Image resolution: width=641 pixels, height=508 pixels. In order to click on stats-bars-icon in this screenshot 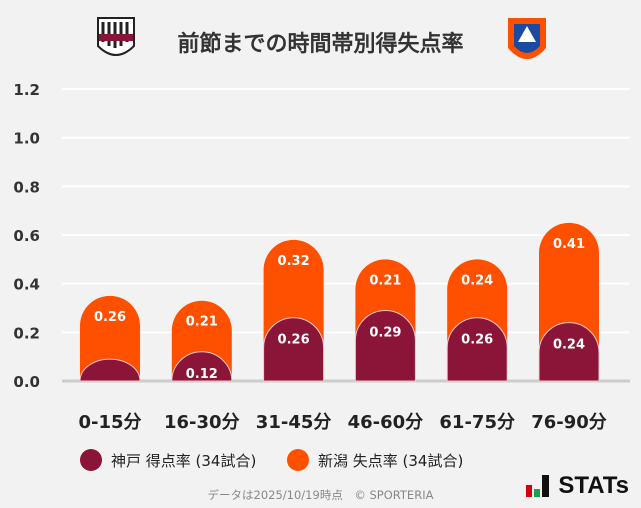, I will do `click(538, 486)`.